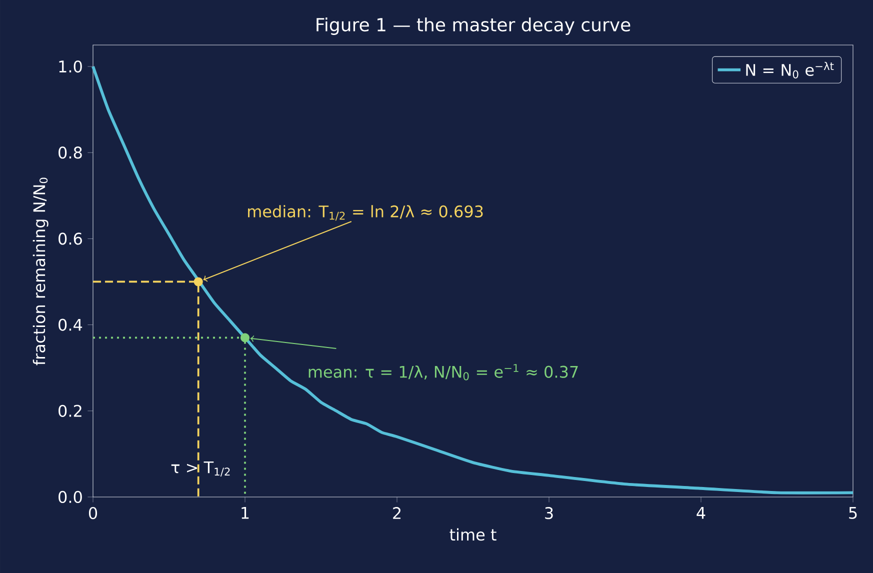 This screenshot has width=873, height=573. I want to click on annotation: median: T$_{1/2}$ = ln 2/λ ≈ 0.693, so click(365, 213).